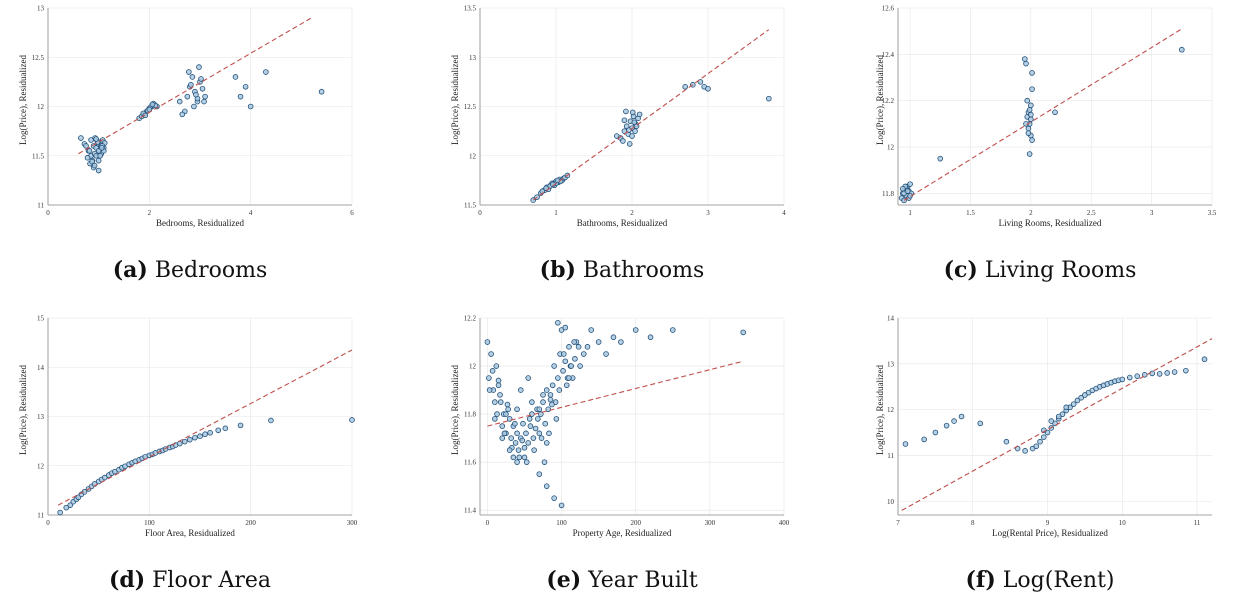  I want to click on scatter-points-d, so click(206, 466).